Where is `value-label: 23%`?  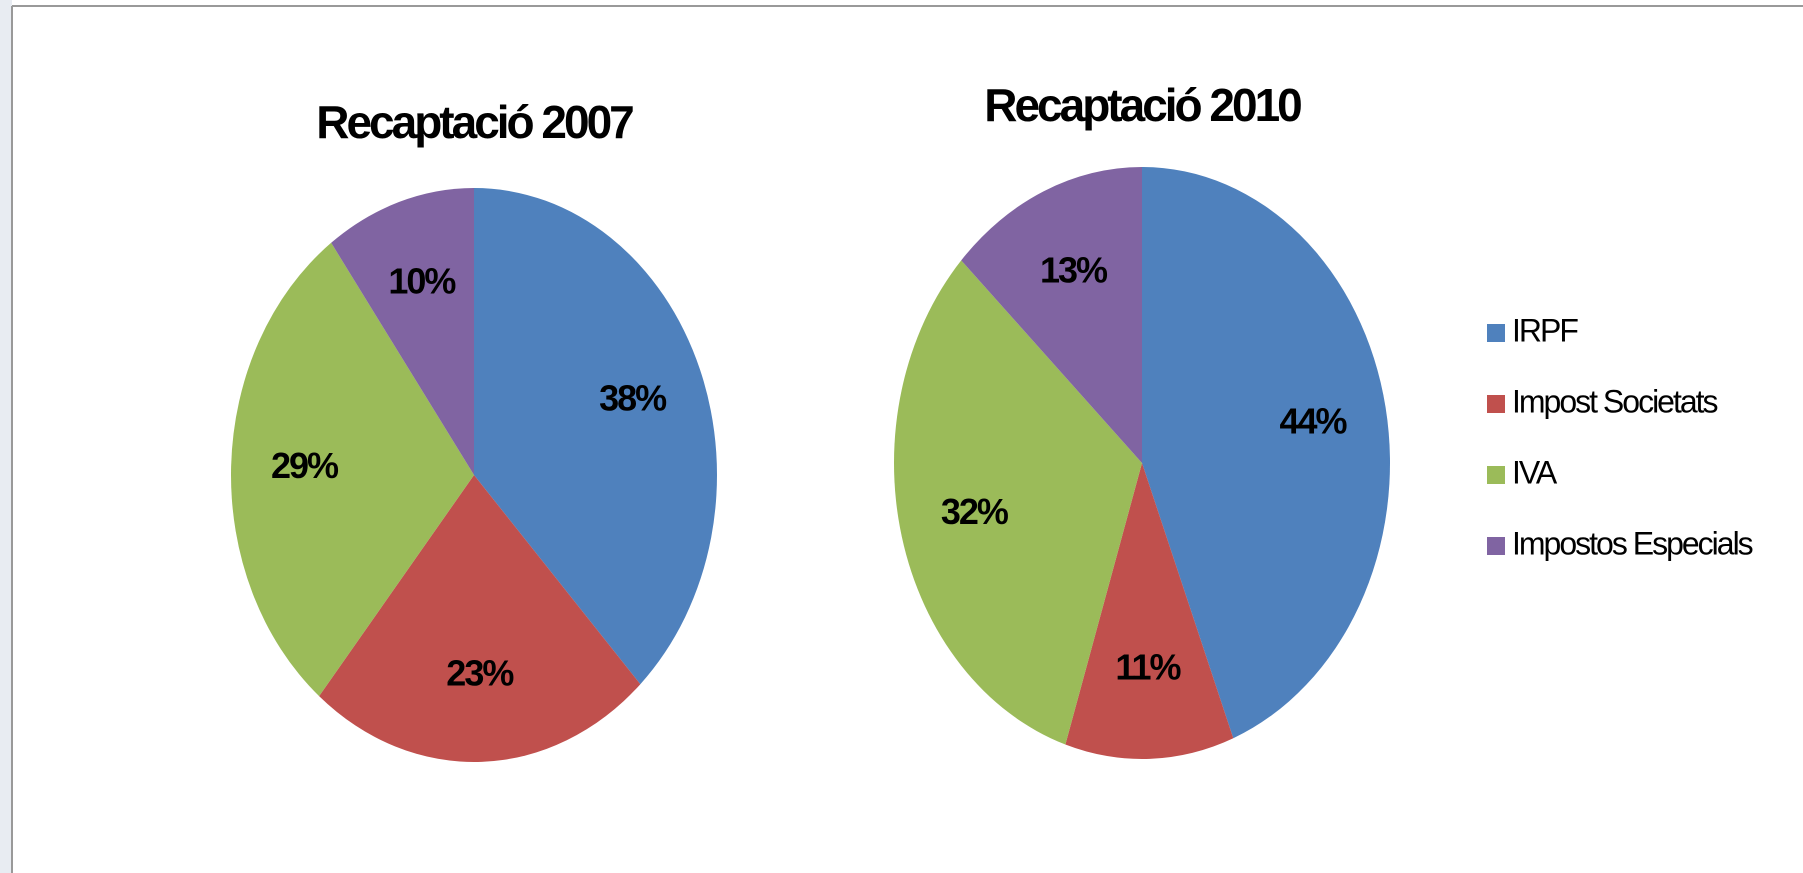 value-label: 23% is located at coordinates (480, 672).